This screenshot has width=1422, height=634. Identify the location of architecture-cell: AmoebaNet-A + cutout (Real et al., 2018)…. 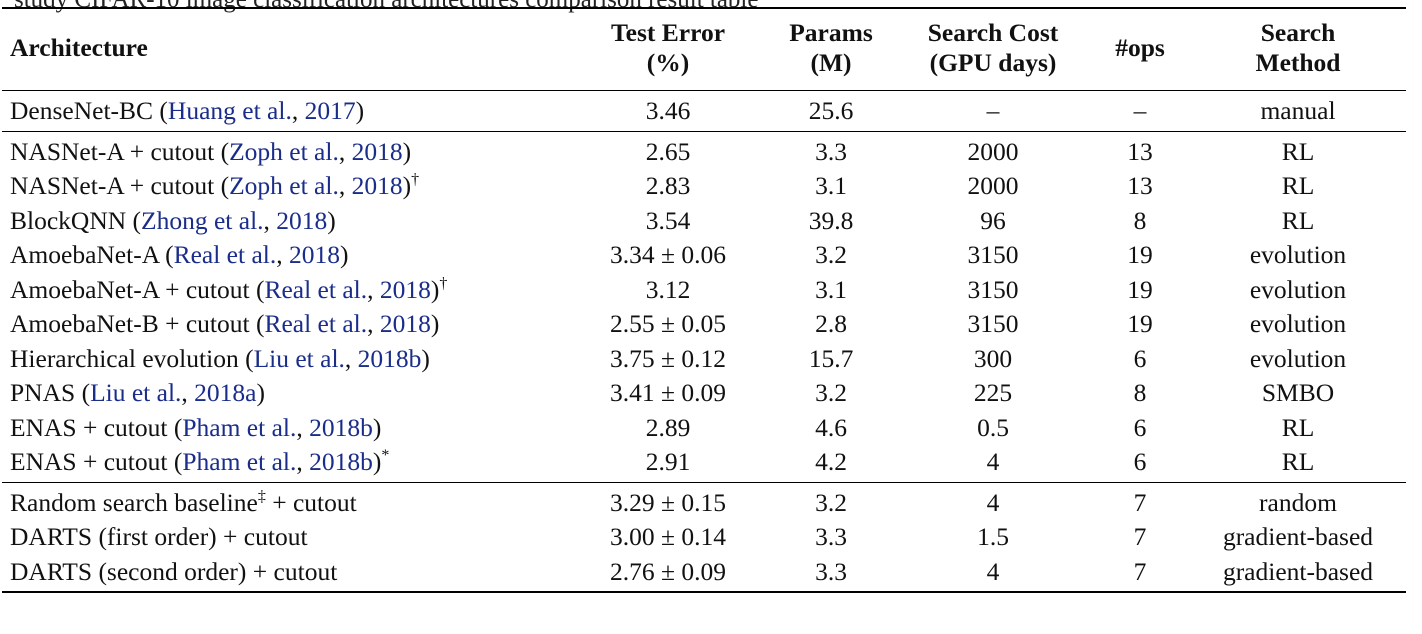
(286, 290).